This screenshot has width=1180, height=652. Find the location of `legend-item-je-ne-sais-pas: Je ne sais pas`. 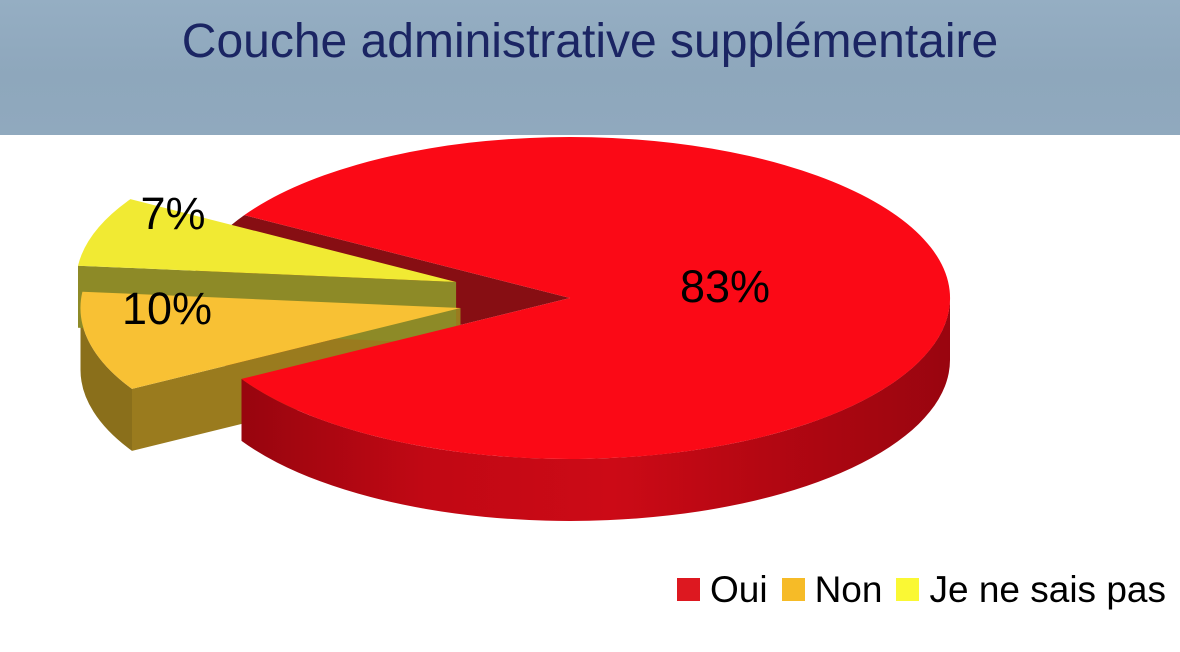

legend-item-je-ne-sais-pas: Je ne sais pas is located at coordinates (1031, 589).